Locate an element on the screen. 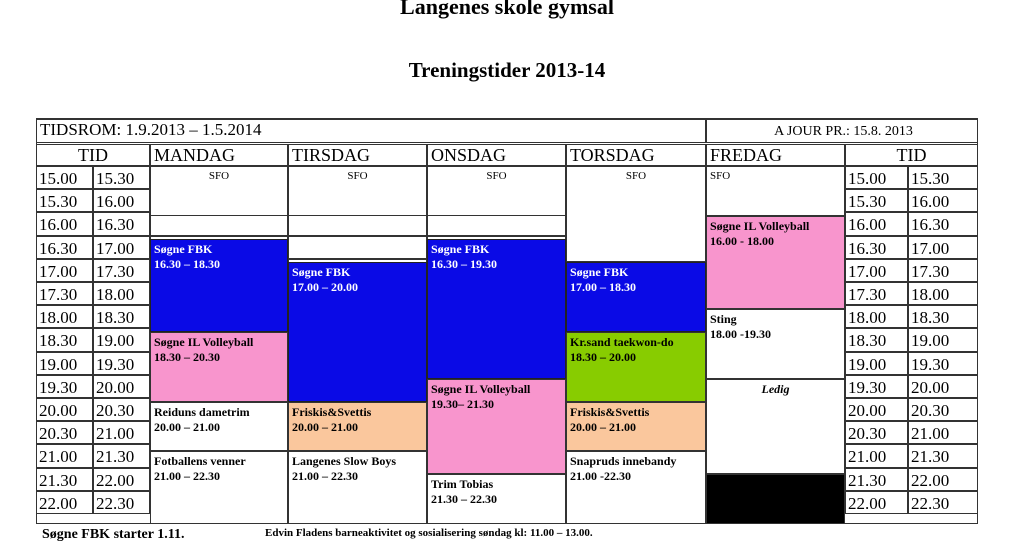  time-cell-left-start: 19.30 is located at coordinates (64, 386).